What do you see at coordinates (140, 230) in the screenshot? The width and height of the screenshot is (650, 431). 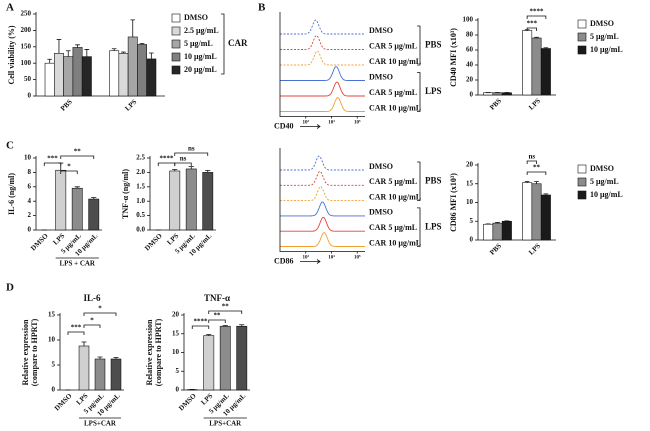 I see `y-tick-label: 0.0` at bounding box center [140, 230].